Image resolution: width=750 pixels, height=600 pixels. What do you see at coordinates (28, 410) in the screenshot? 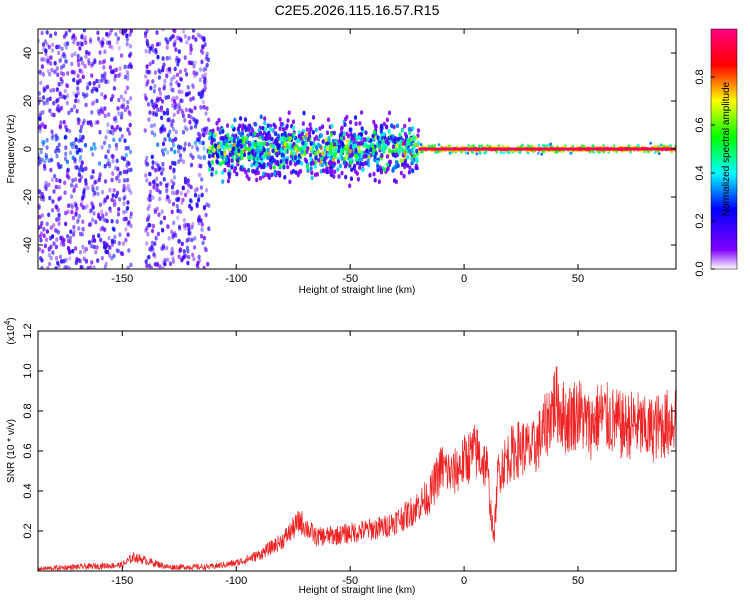
I see `y-tick-label: 0.8` at bounding box center [28, 410].